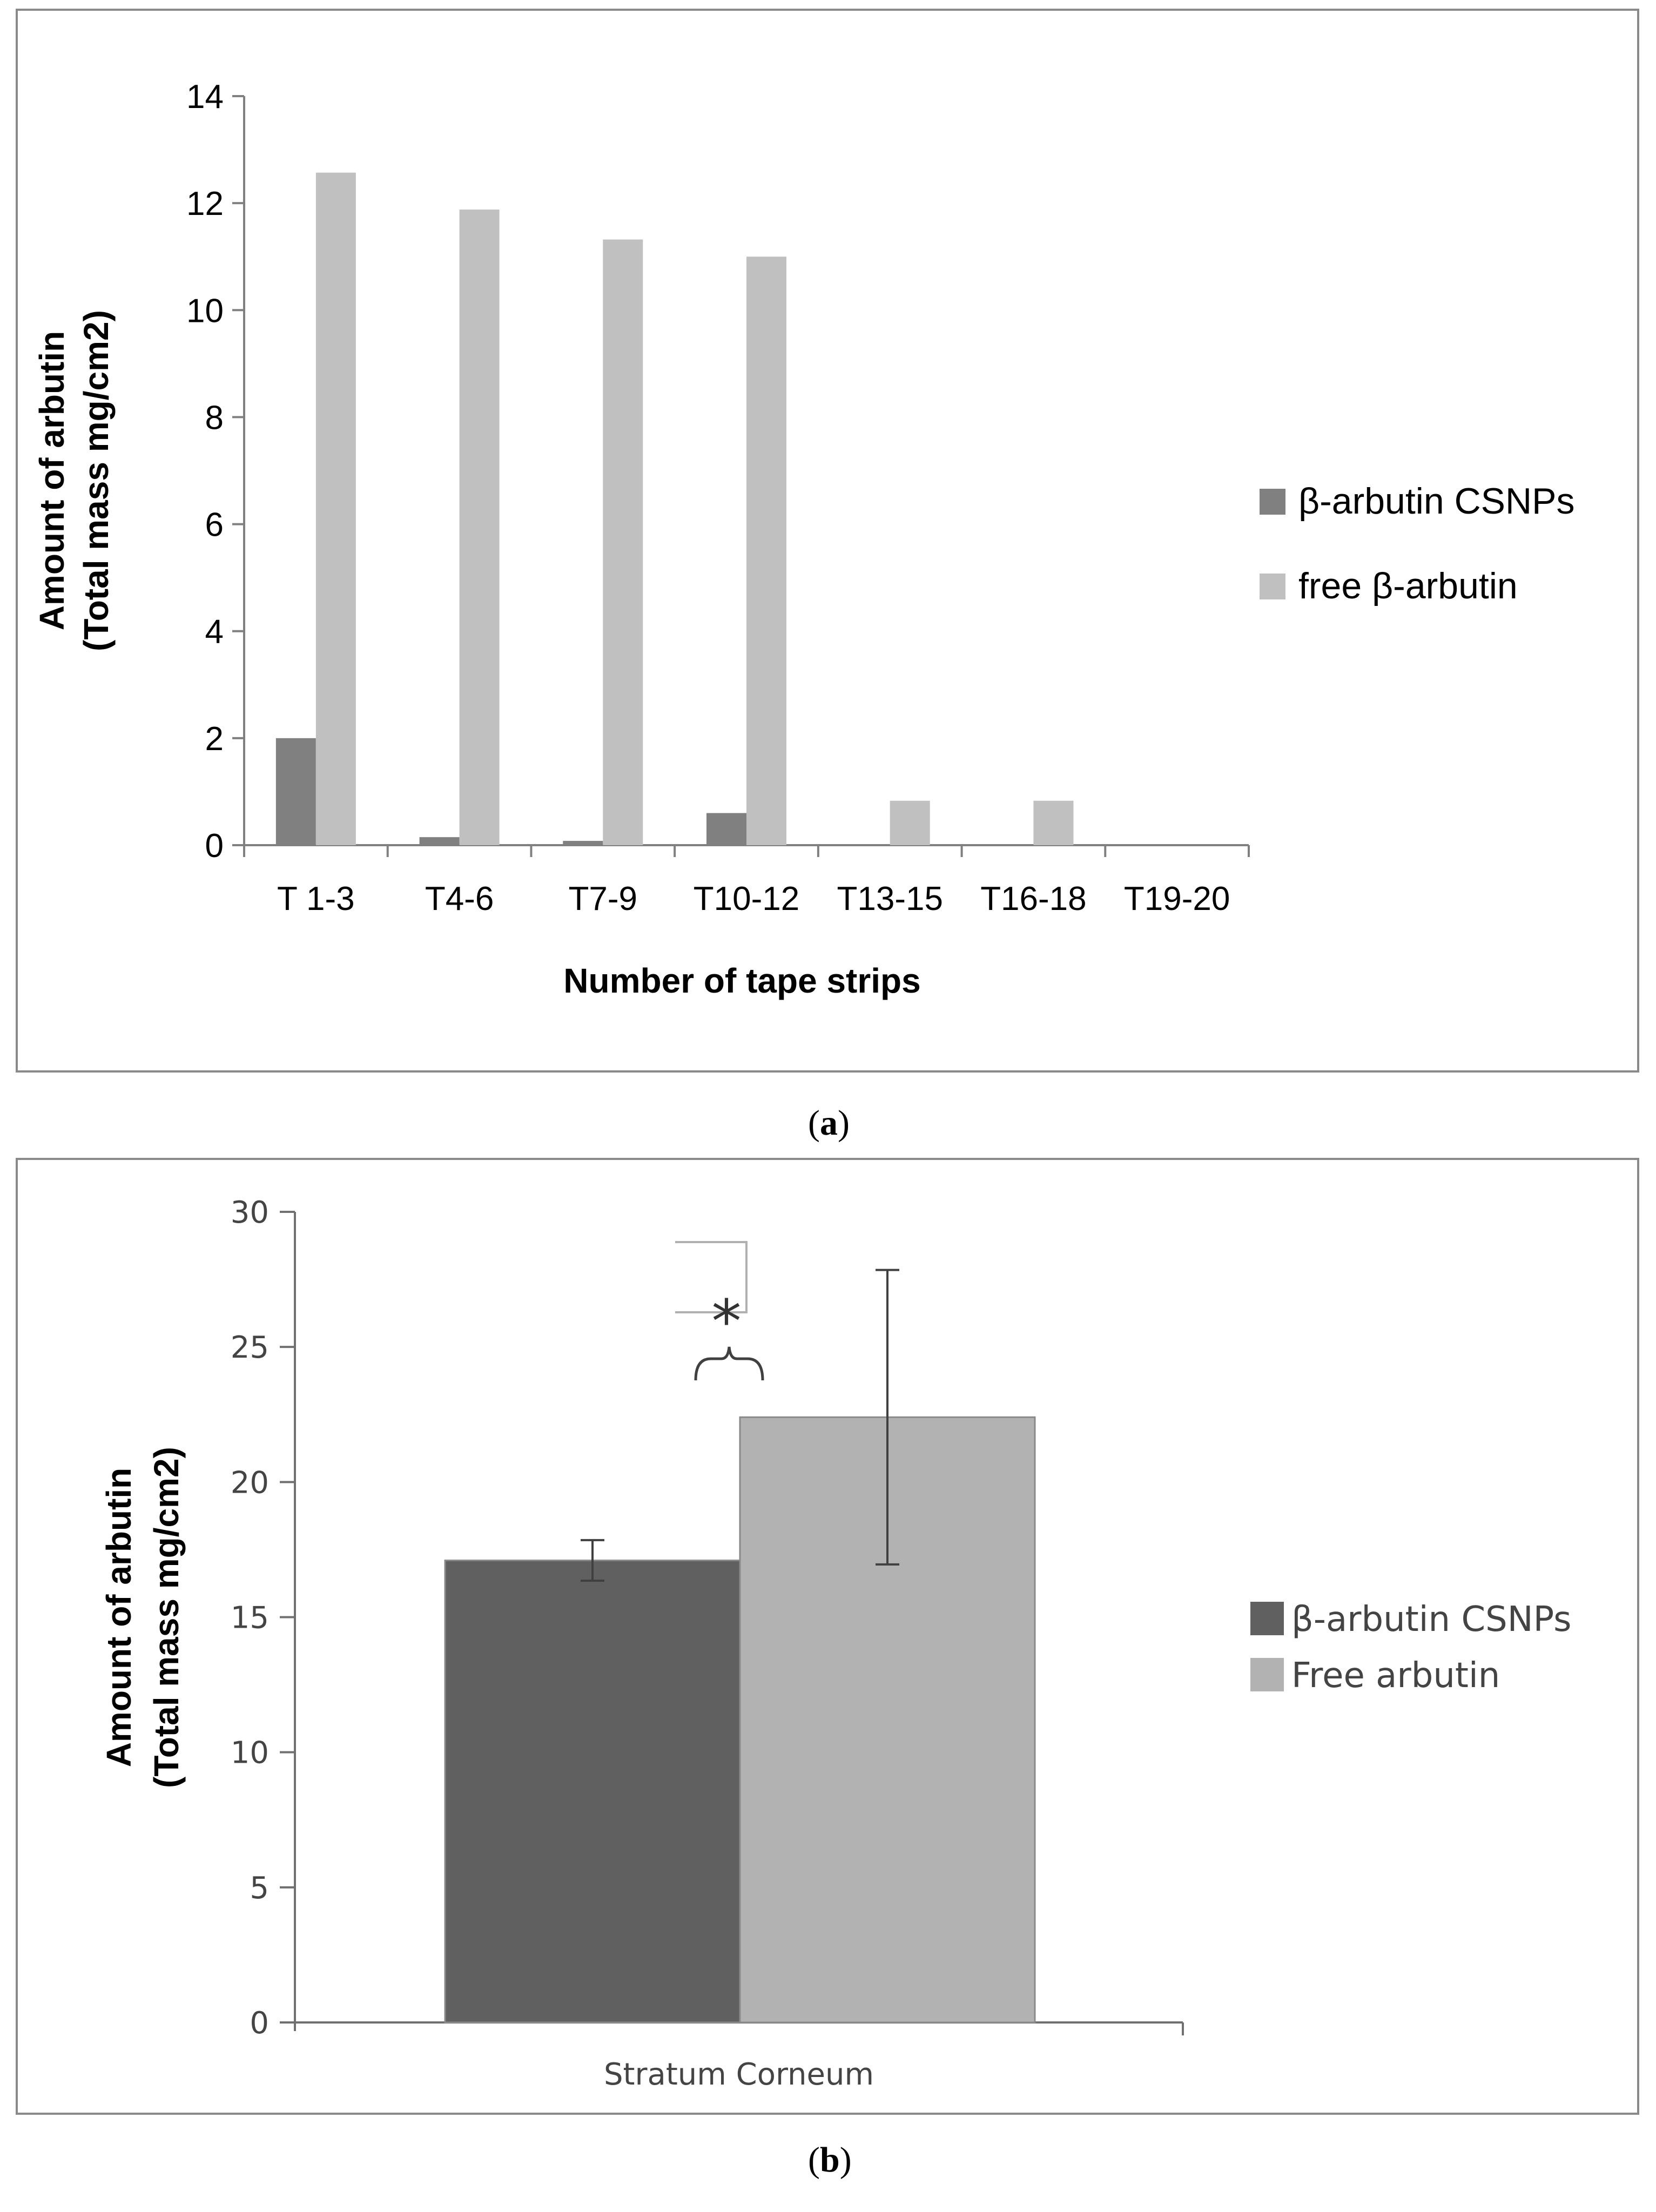 This screenshot has height=2212, width=1656. What do you see at coordinates (166, 1617) in the screenshot?
I see `b-y-axis-title-line2: (Total mass mg/cm2)` at bounding box center [166, 1617].